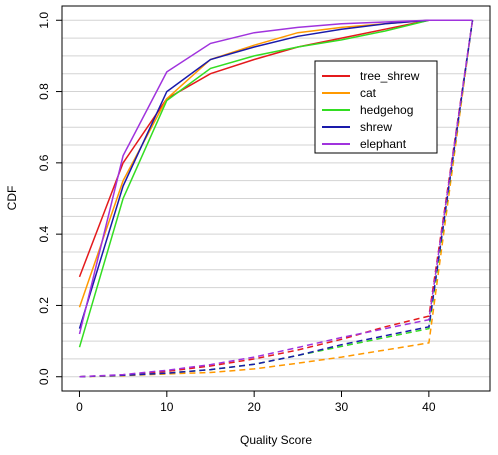  I want to click on y-axis: 0.0 0.2 0.4 0.6 0.8 1.0, so click(50, 198).